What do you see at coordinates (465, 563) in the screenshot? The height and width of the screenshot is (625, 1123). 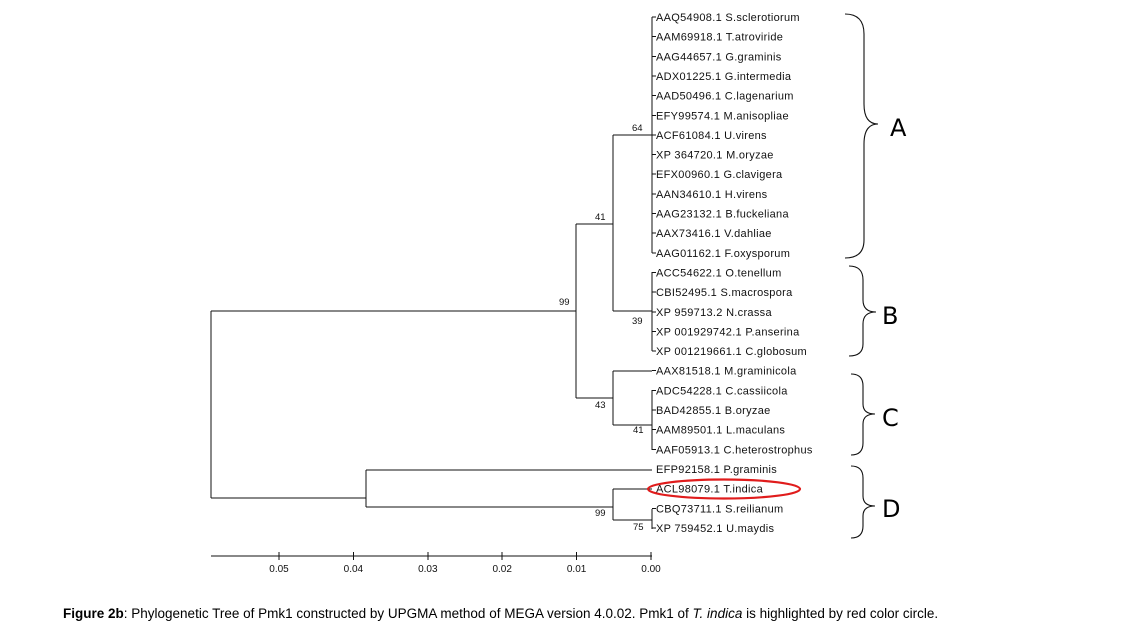 I see `scale-ticks: 0.05 0.04 0.03 0.02 0.01 0.00` at bounding box center [465, 563].